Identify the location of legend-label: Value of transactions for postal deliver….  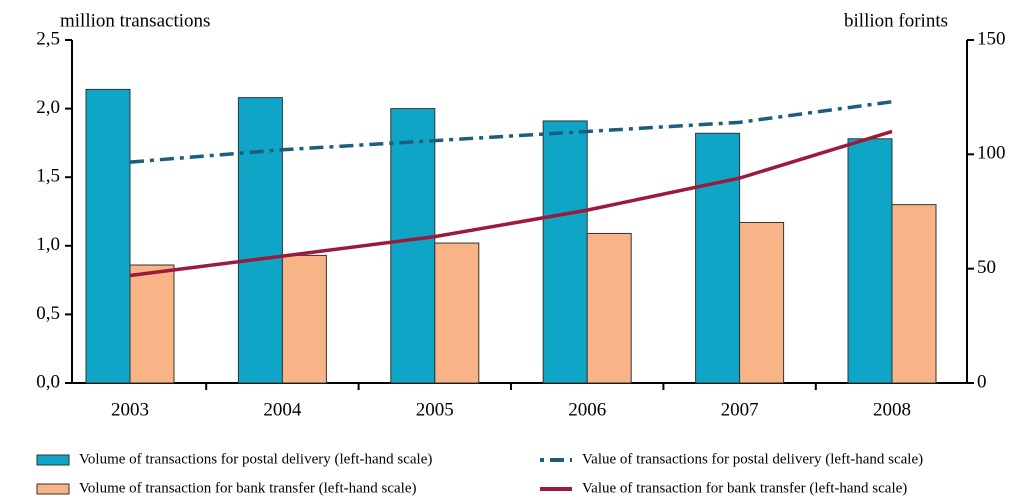
(752, 459).